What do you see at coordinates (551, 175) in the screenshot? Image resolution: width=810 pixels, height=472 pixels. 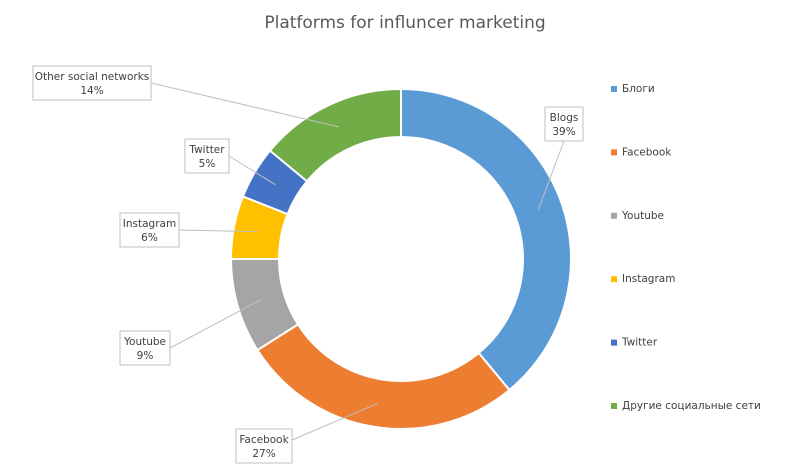 I see `leader-blogs` at bounding box center [551, 175].